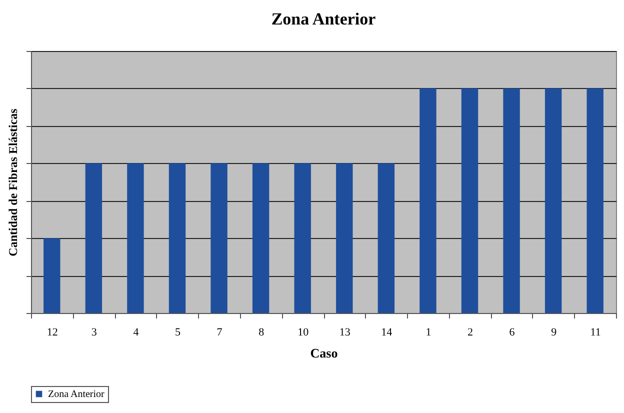  Describe the element at coordinates (13, 182) in the screenshot. I see `y-axis-title: Cantidad de Fibras Elásticas` at that location.